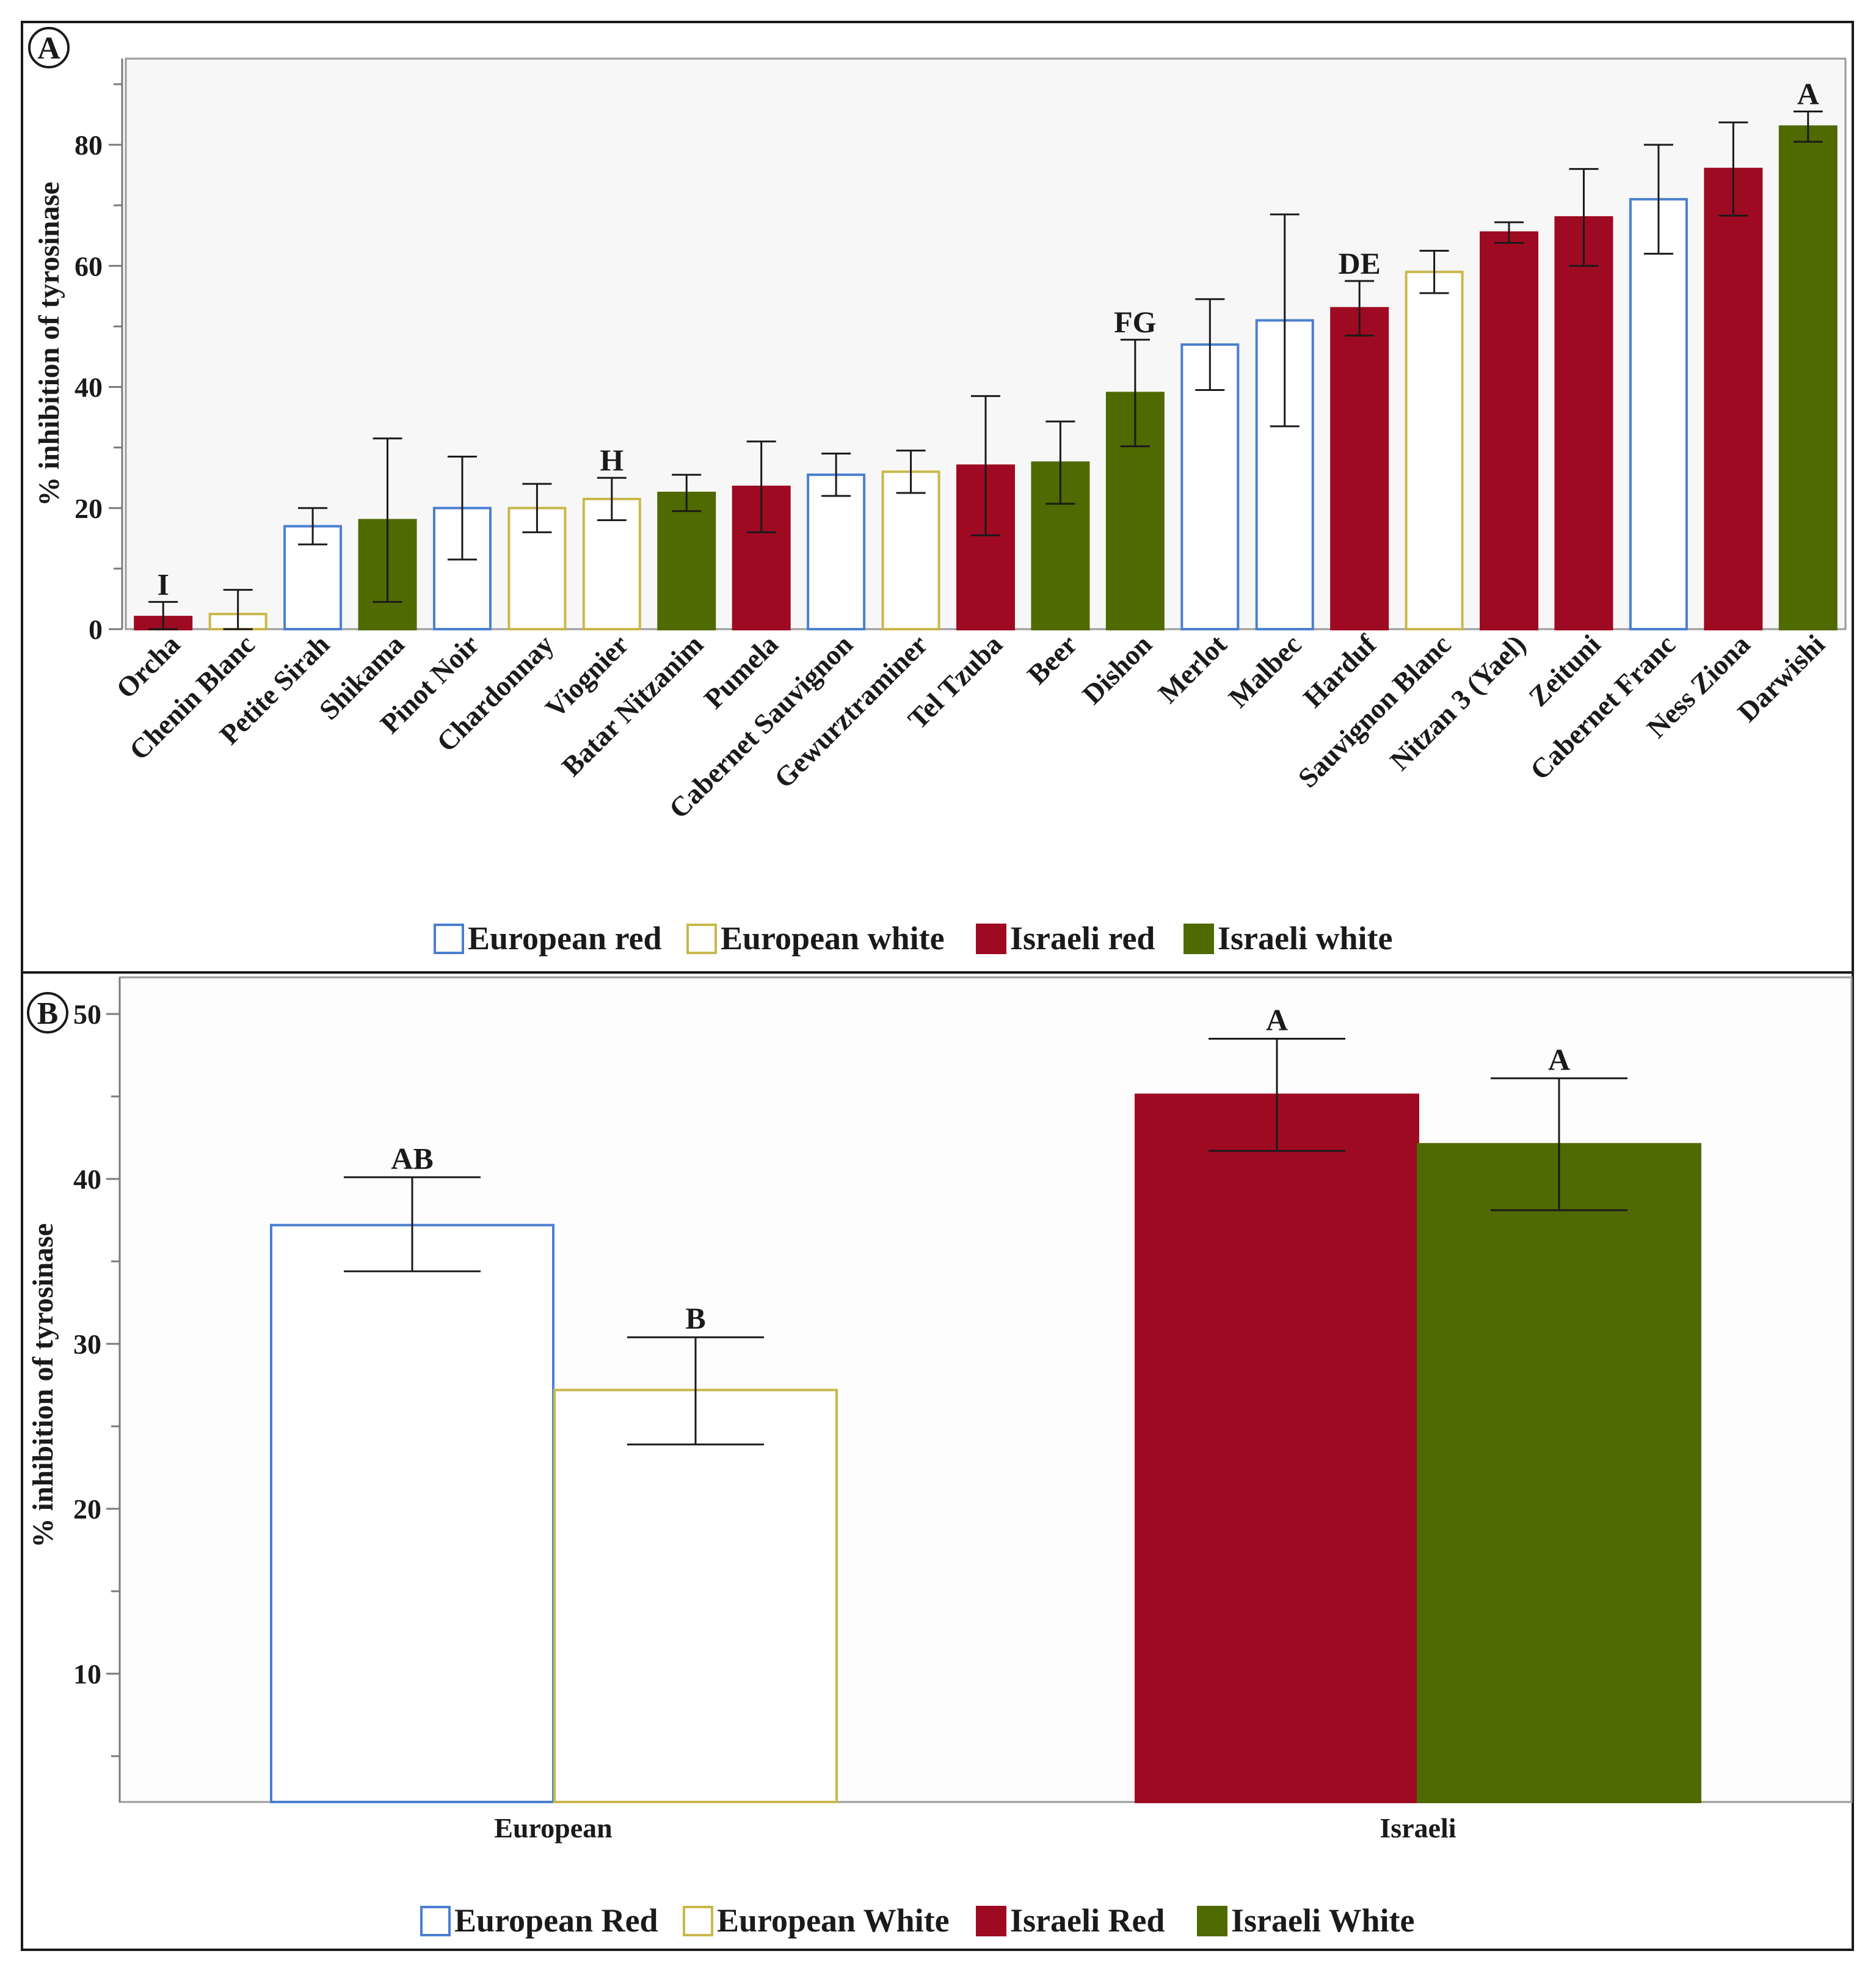  Describe the element at coordinates (1359, 263) in the screenshot. I see `significance-letter: DE` at that location.